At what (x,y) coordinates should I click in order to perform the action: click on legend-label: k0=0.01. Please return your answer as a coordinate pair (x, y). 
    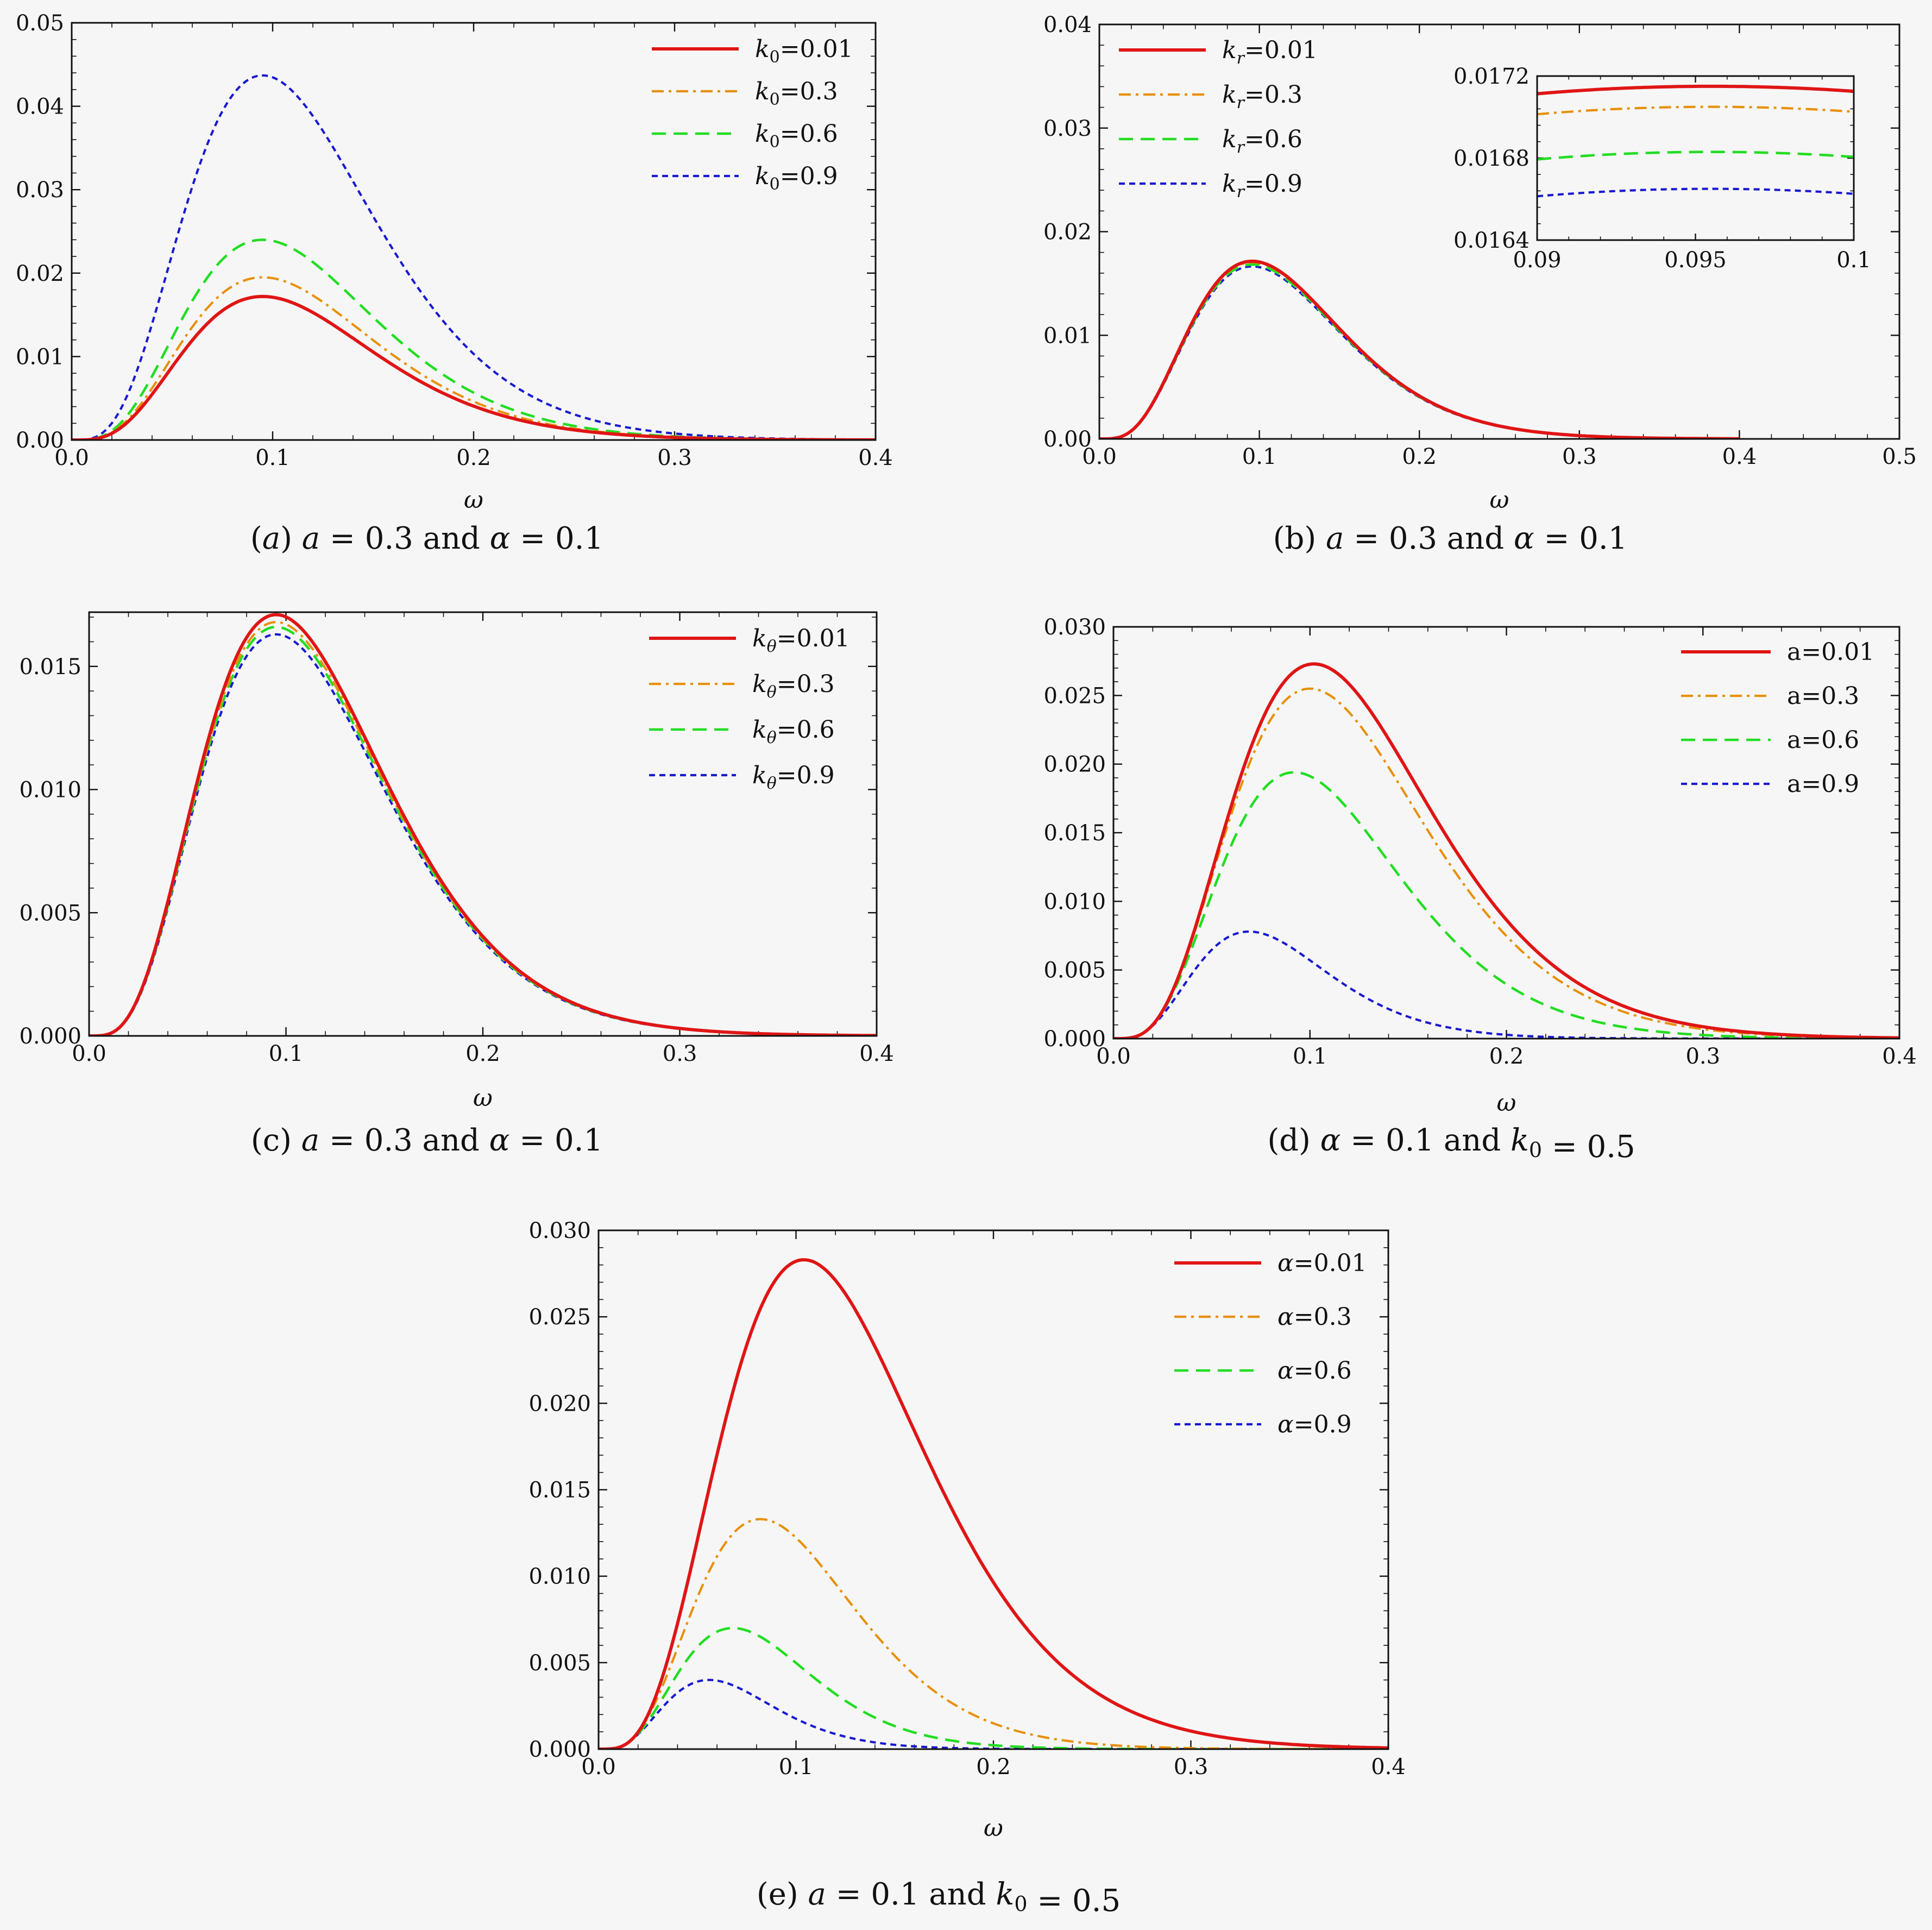
    Looking at the image, I should click on (804, 51).